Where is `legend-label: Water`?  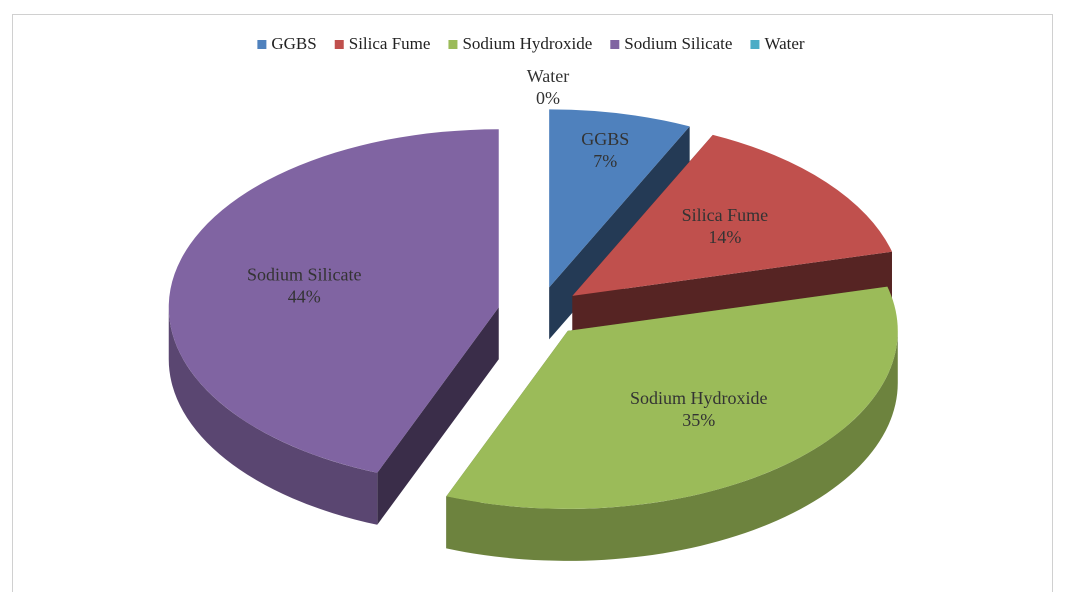
legend-label: Water is located at coordinates (784, 43).